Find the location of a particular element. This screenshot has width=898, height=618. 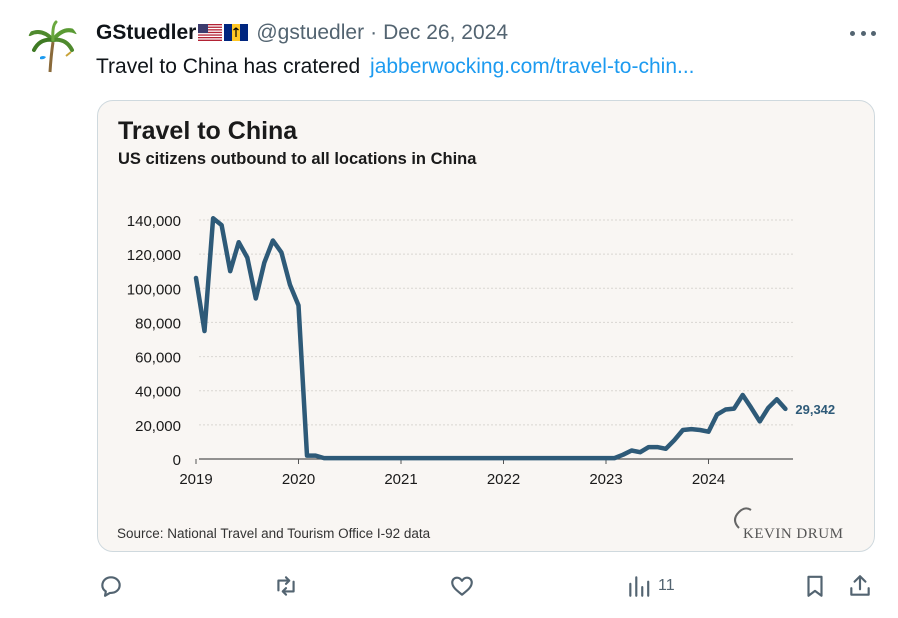

chart-x-ticks: 2019 2020 2021 2022 2023 2024 is located at coordinates (452, 473).